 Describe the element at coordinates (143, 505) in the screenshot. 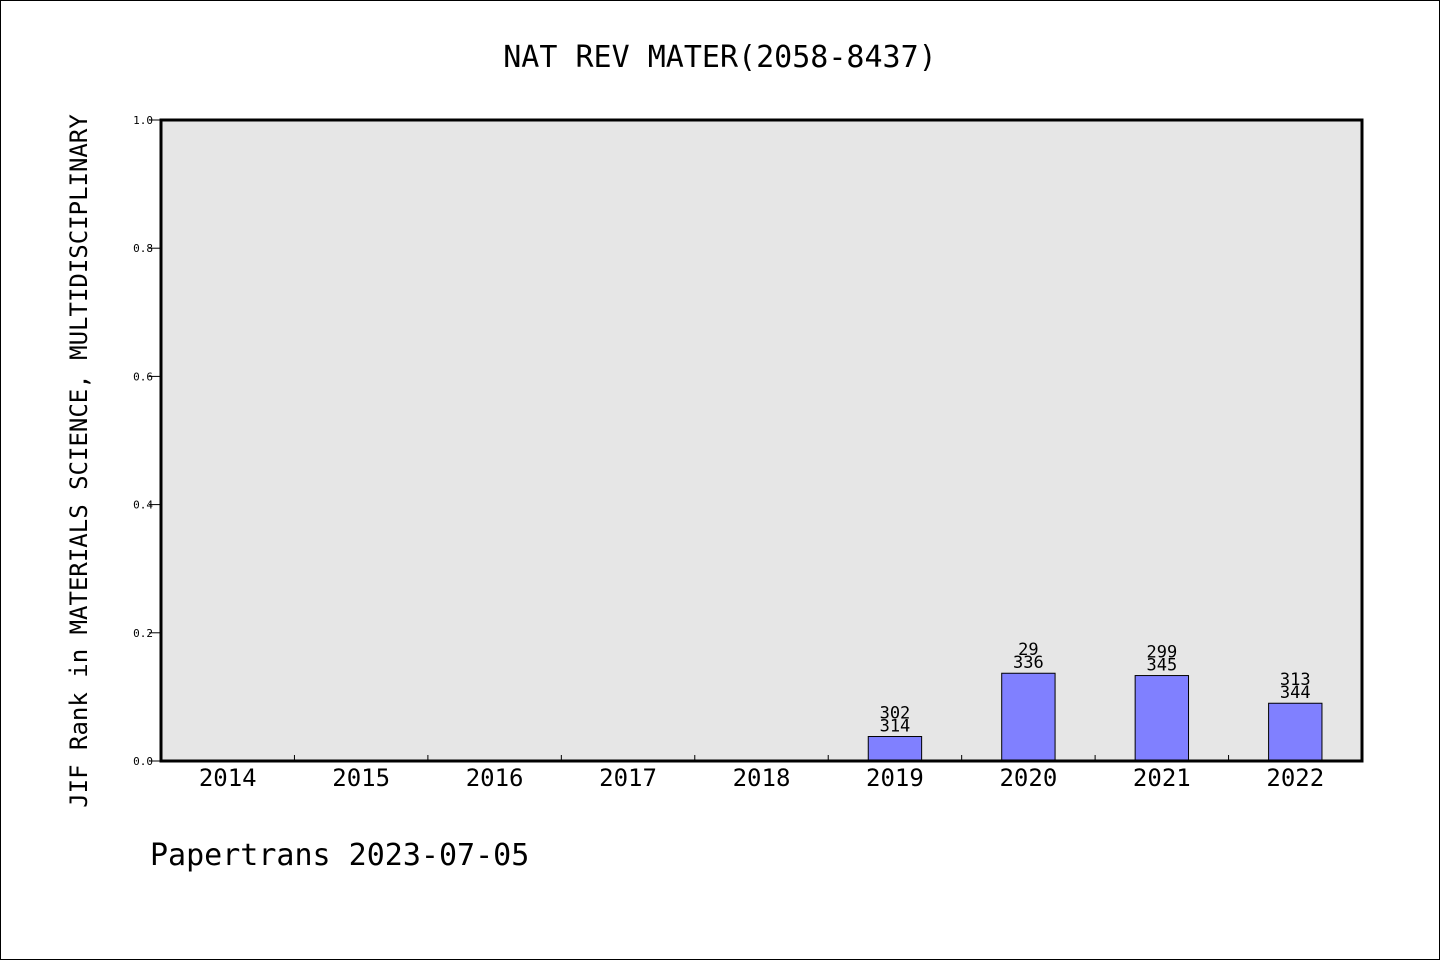

I see `y-tick-label: 0.4` at that location.